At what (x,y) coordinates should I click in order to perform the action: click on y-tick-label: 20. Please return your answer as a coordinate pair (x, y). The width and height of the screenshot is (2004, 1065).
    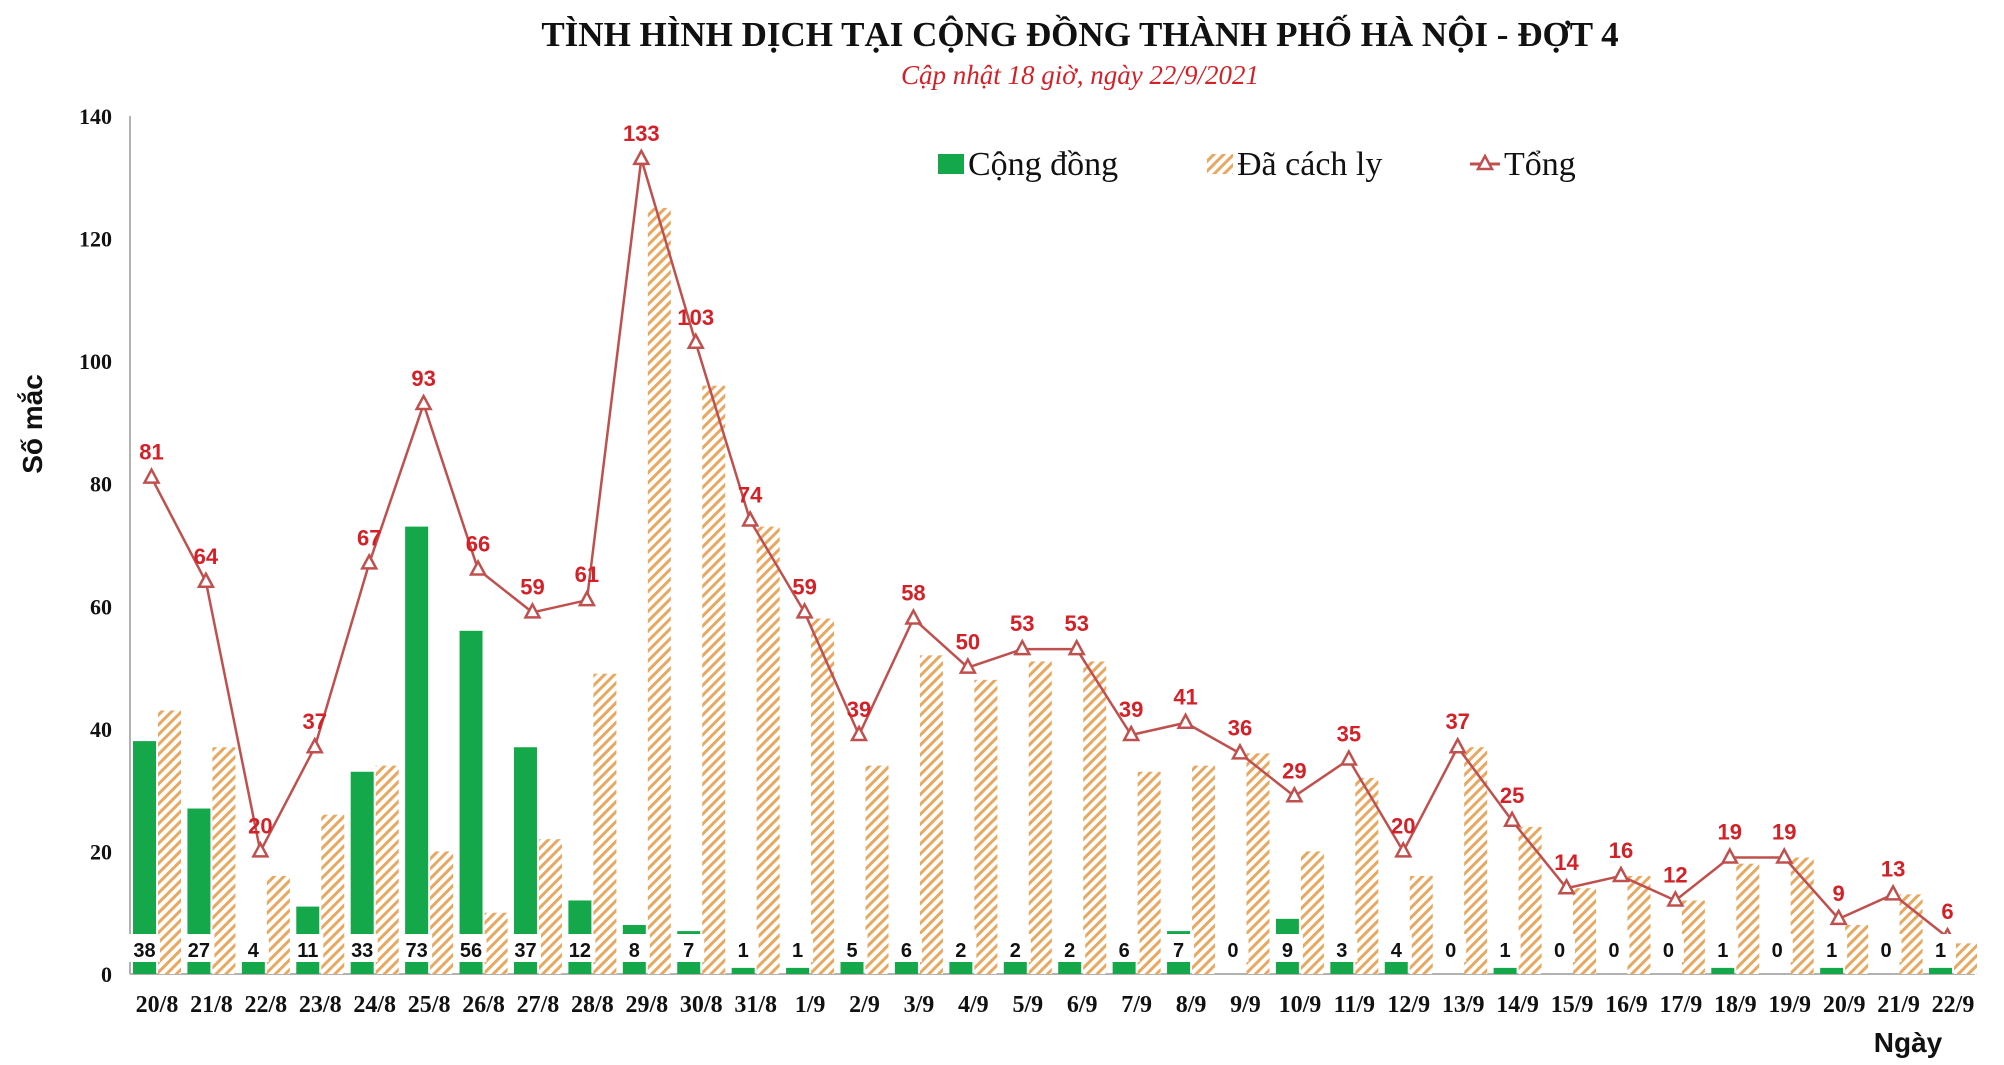
    Looking at the image, I should click on (101, 851).